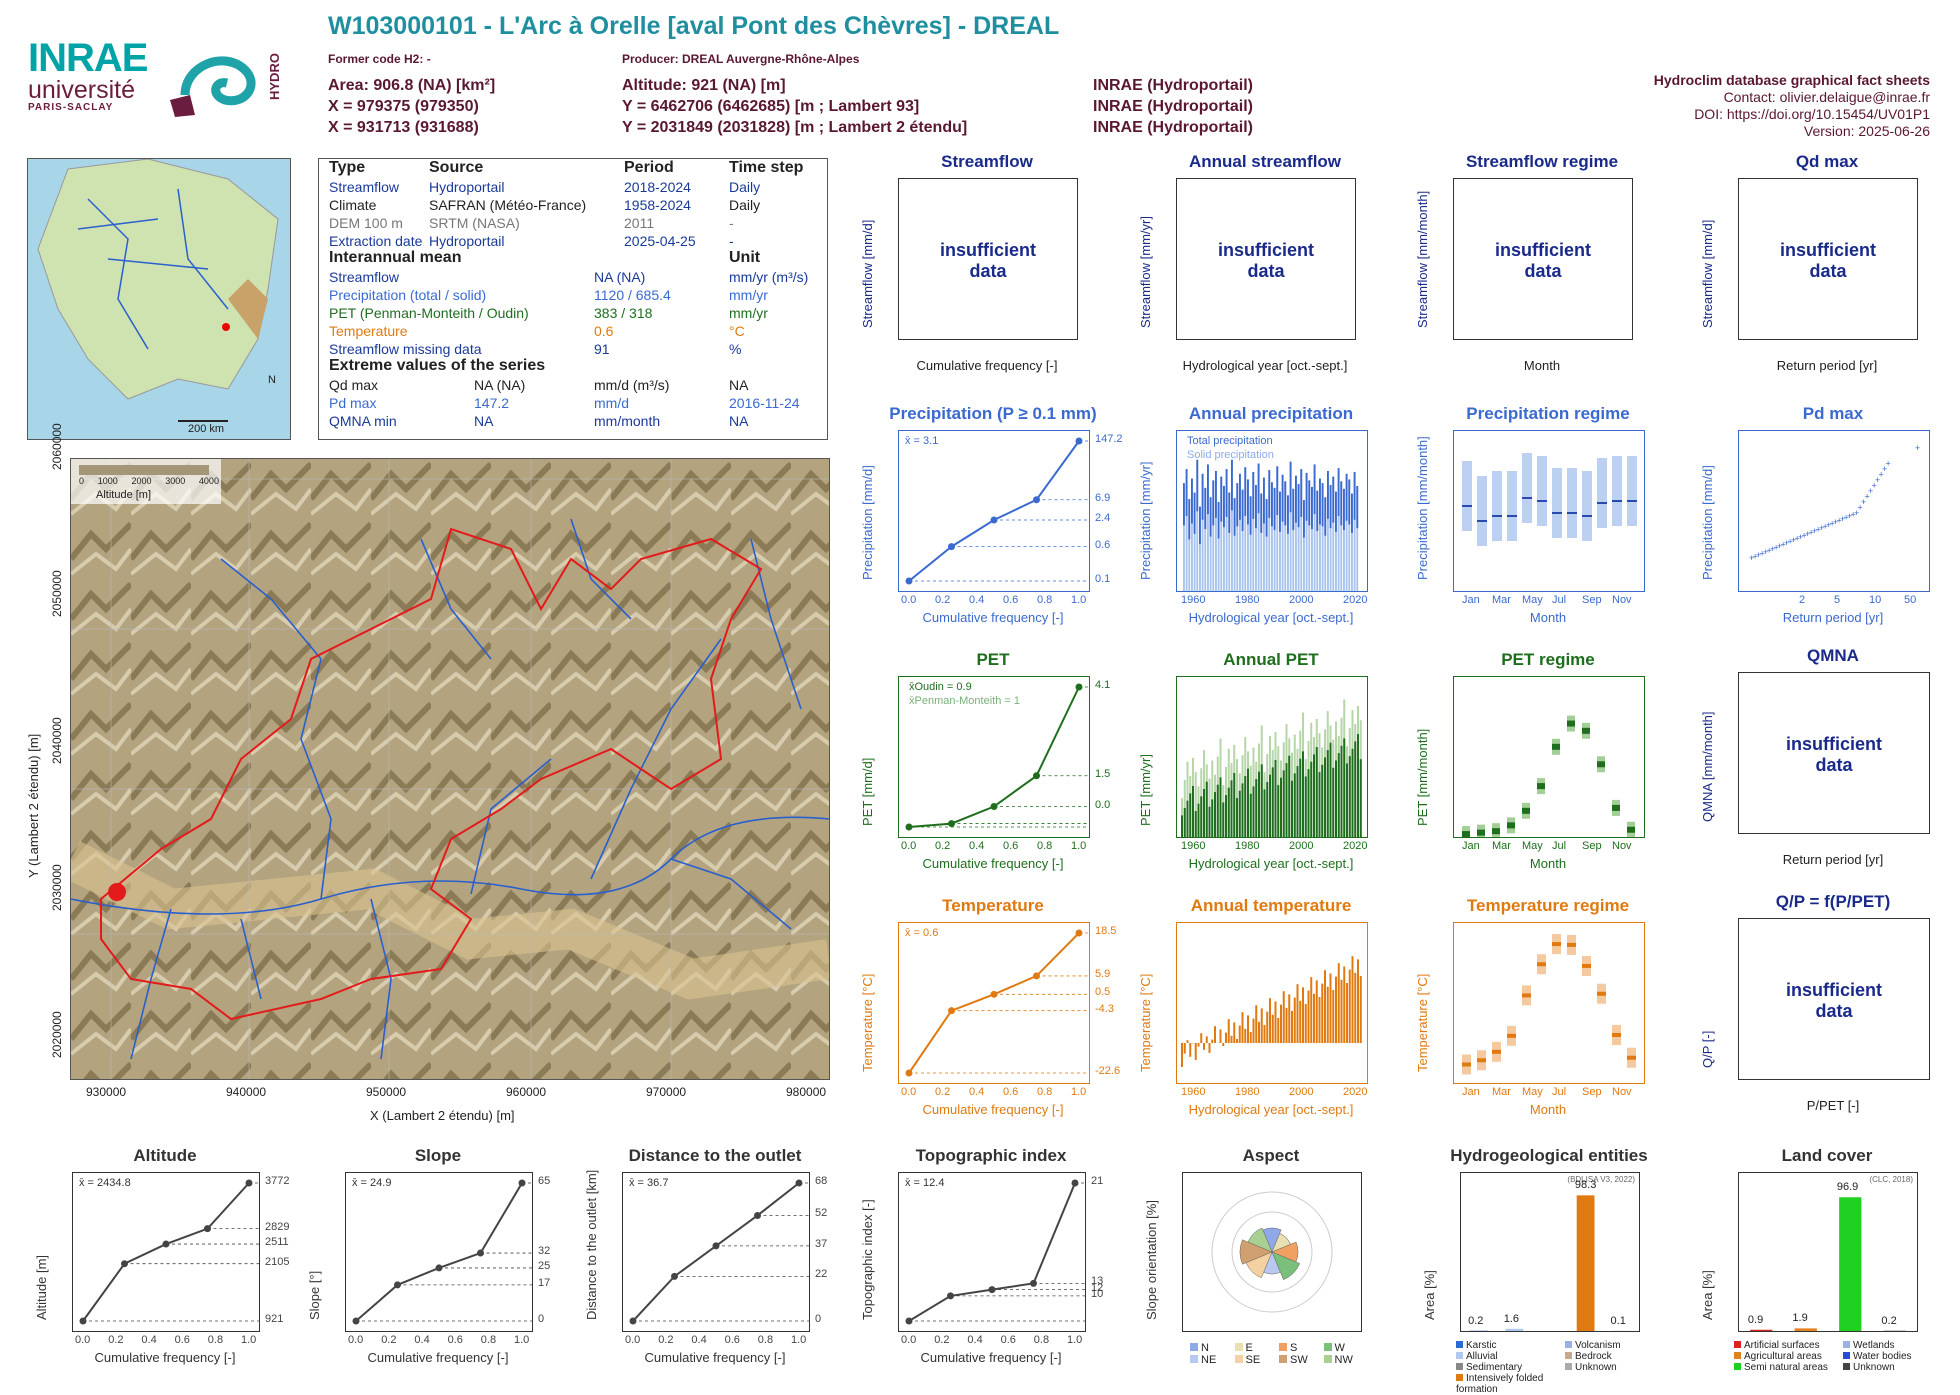  What do you see at coordinates (657, 187) in the screenshot?
I see `info-cell: 2018-2024` at bounding box center [657, 187].